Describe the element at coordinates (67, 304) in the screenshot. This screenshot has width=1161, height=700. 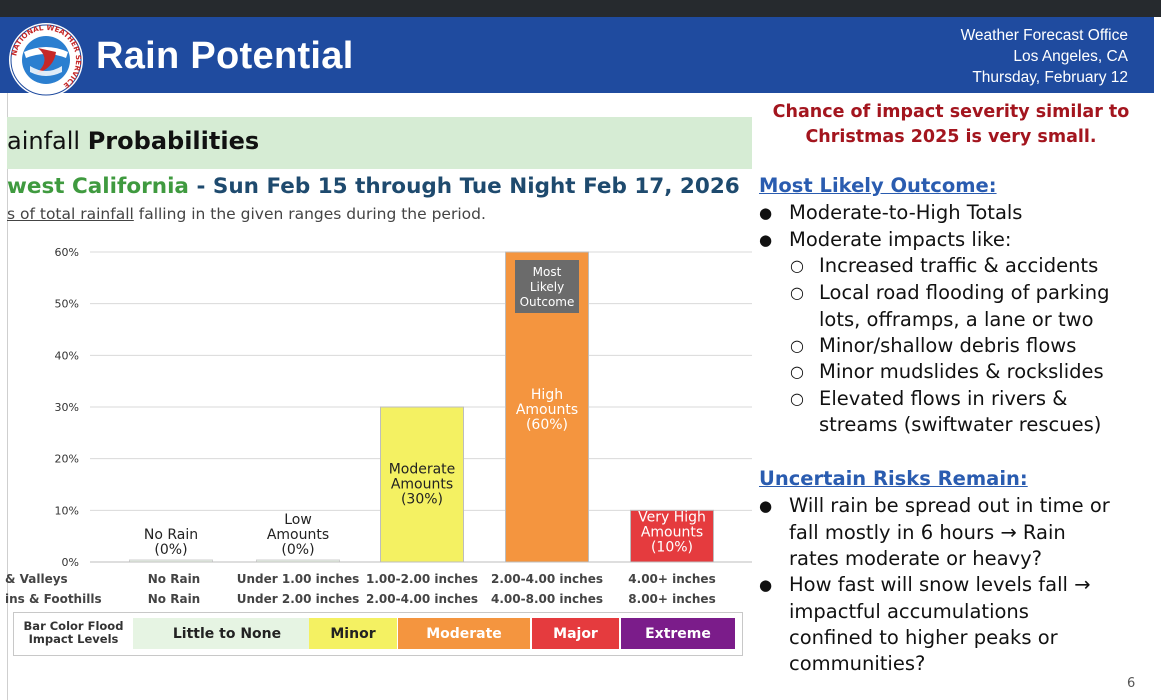
I see `y-tick-label: 50%` at that location.